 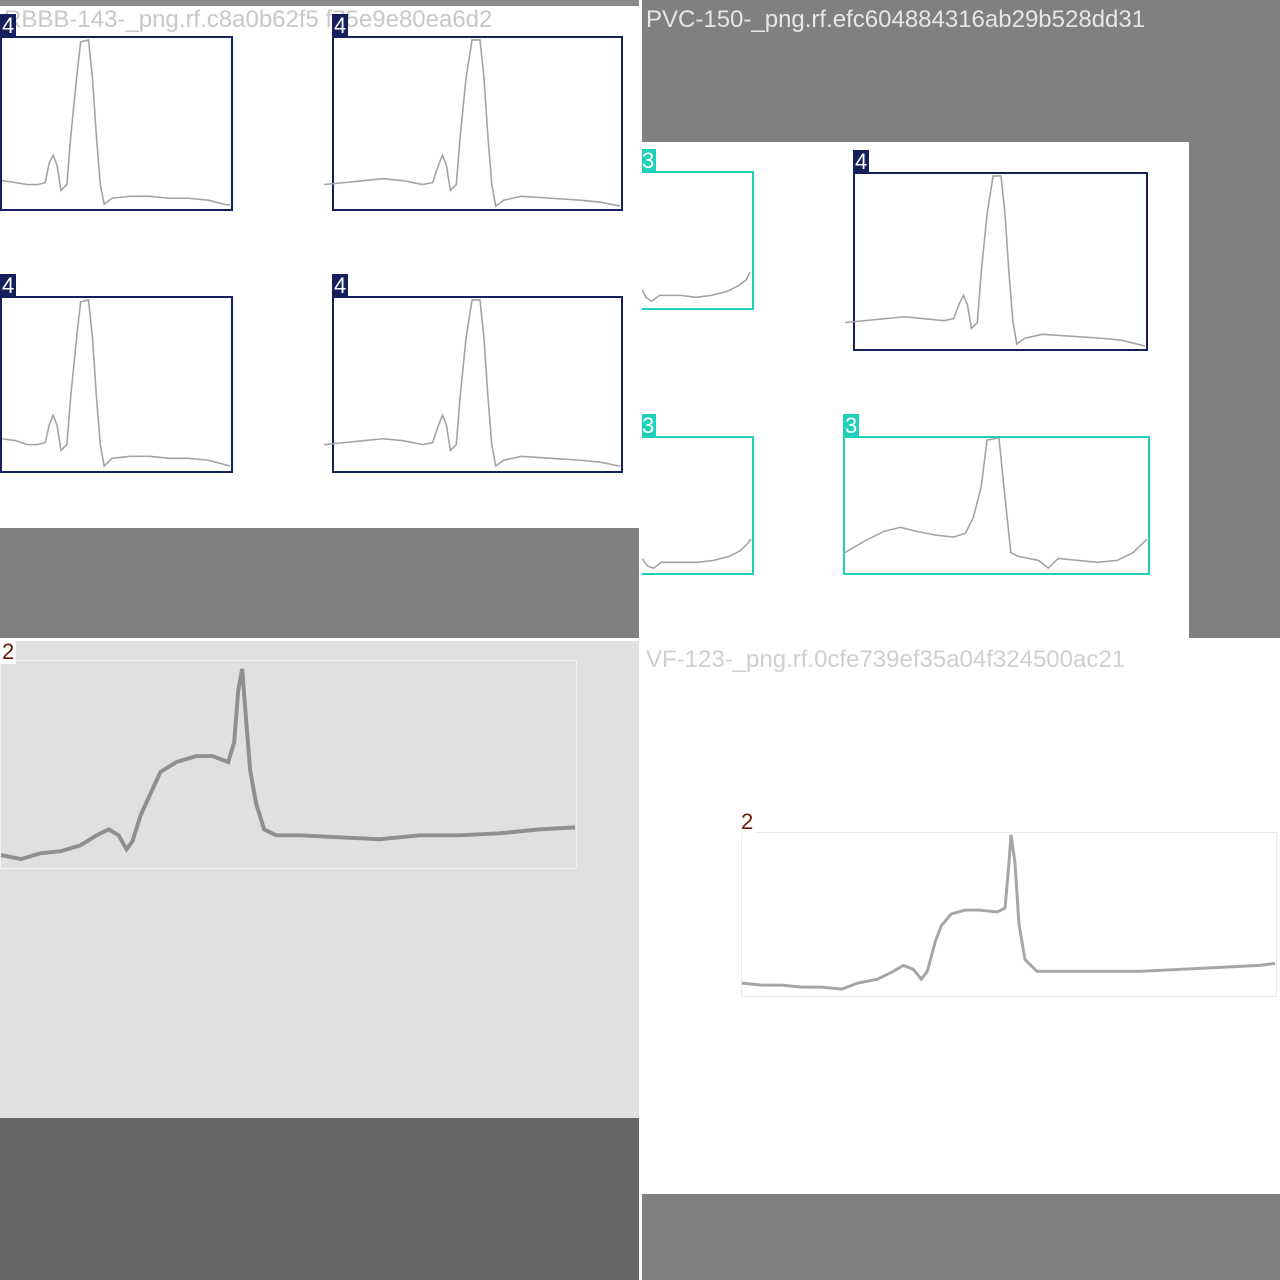 What do you see at coordinates (640, 639) in the screenshot?
I see `mosaic-divider-horizontal` at bounding box center [640, 639].